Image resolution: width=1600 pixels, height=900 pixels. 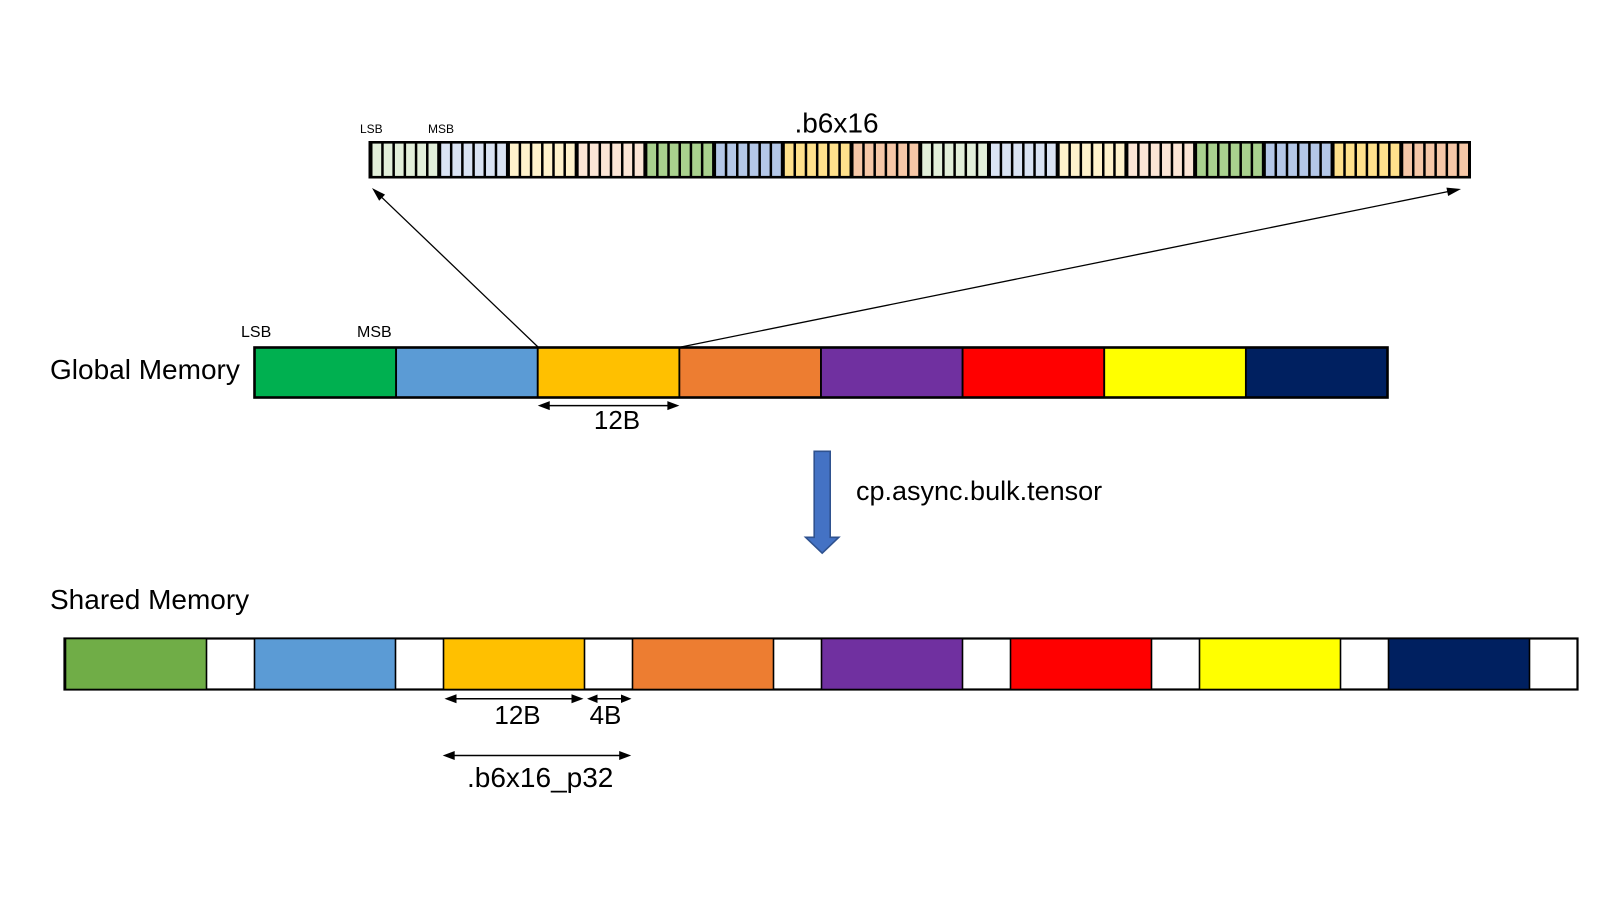 What do you see at coordinates (145, 369) in the screenshot?
I see `svg-text: Global Memory` at bounding box center [145, 369].